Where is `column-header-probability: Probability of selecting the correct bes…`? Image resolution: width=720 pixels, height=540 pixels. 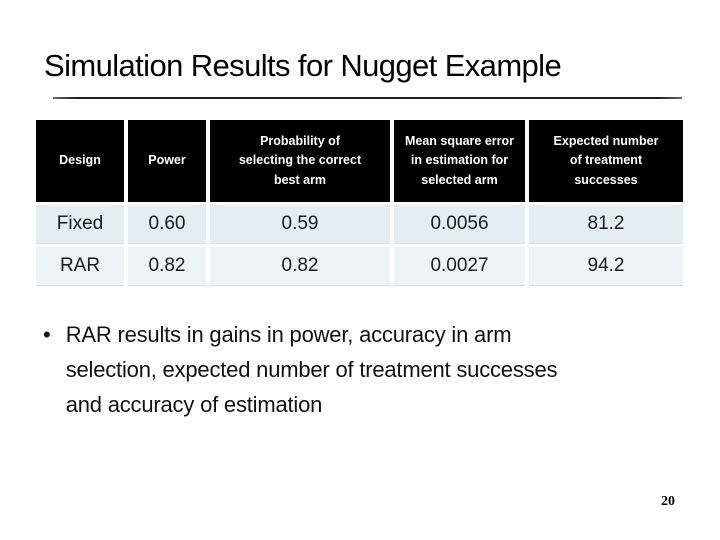 column-header-probability: Probability of selecting the correct bes… is located at coordinates (300, 161).